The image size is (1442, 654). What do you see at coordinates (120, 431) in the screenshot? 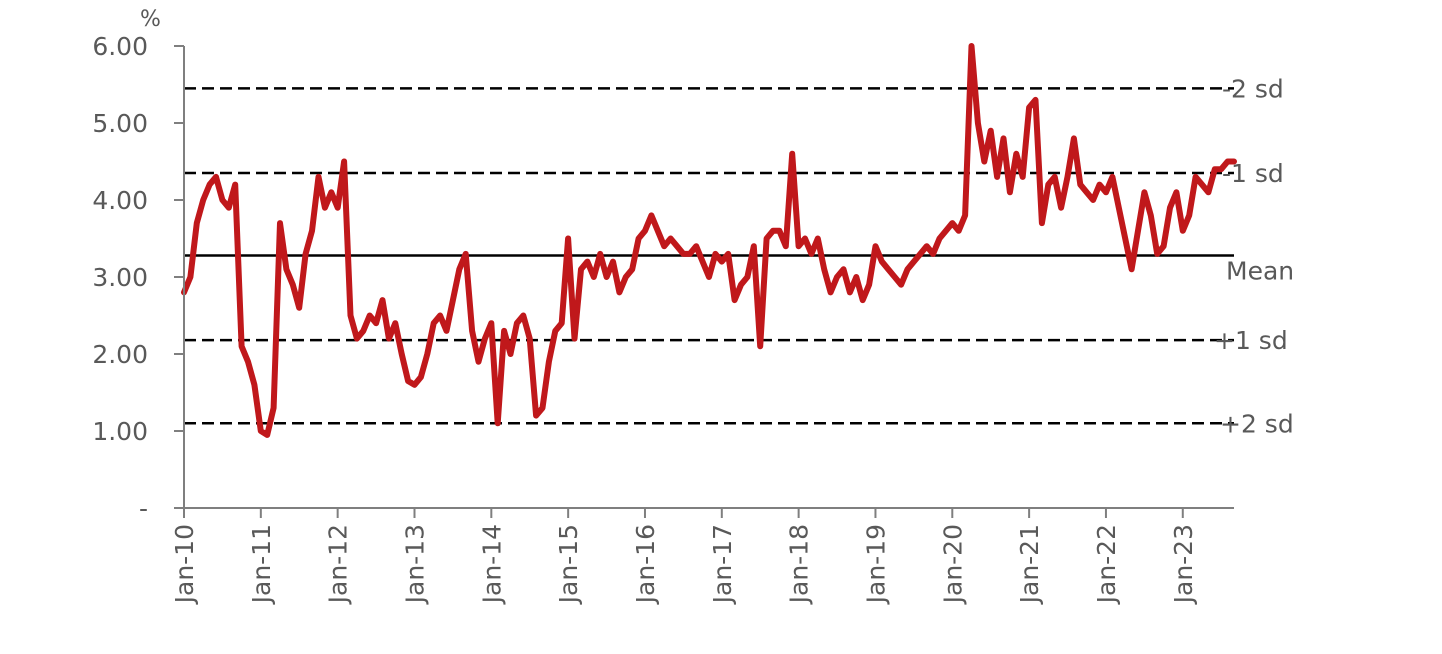
I see `y-tick-label: 1.00` at bounding box center [120, 431].